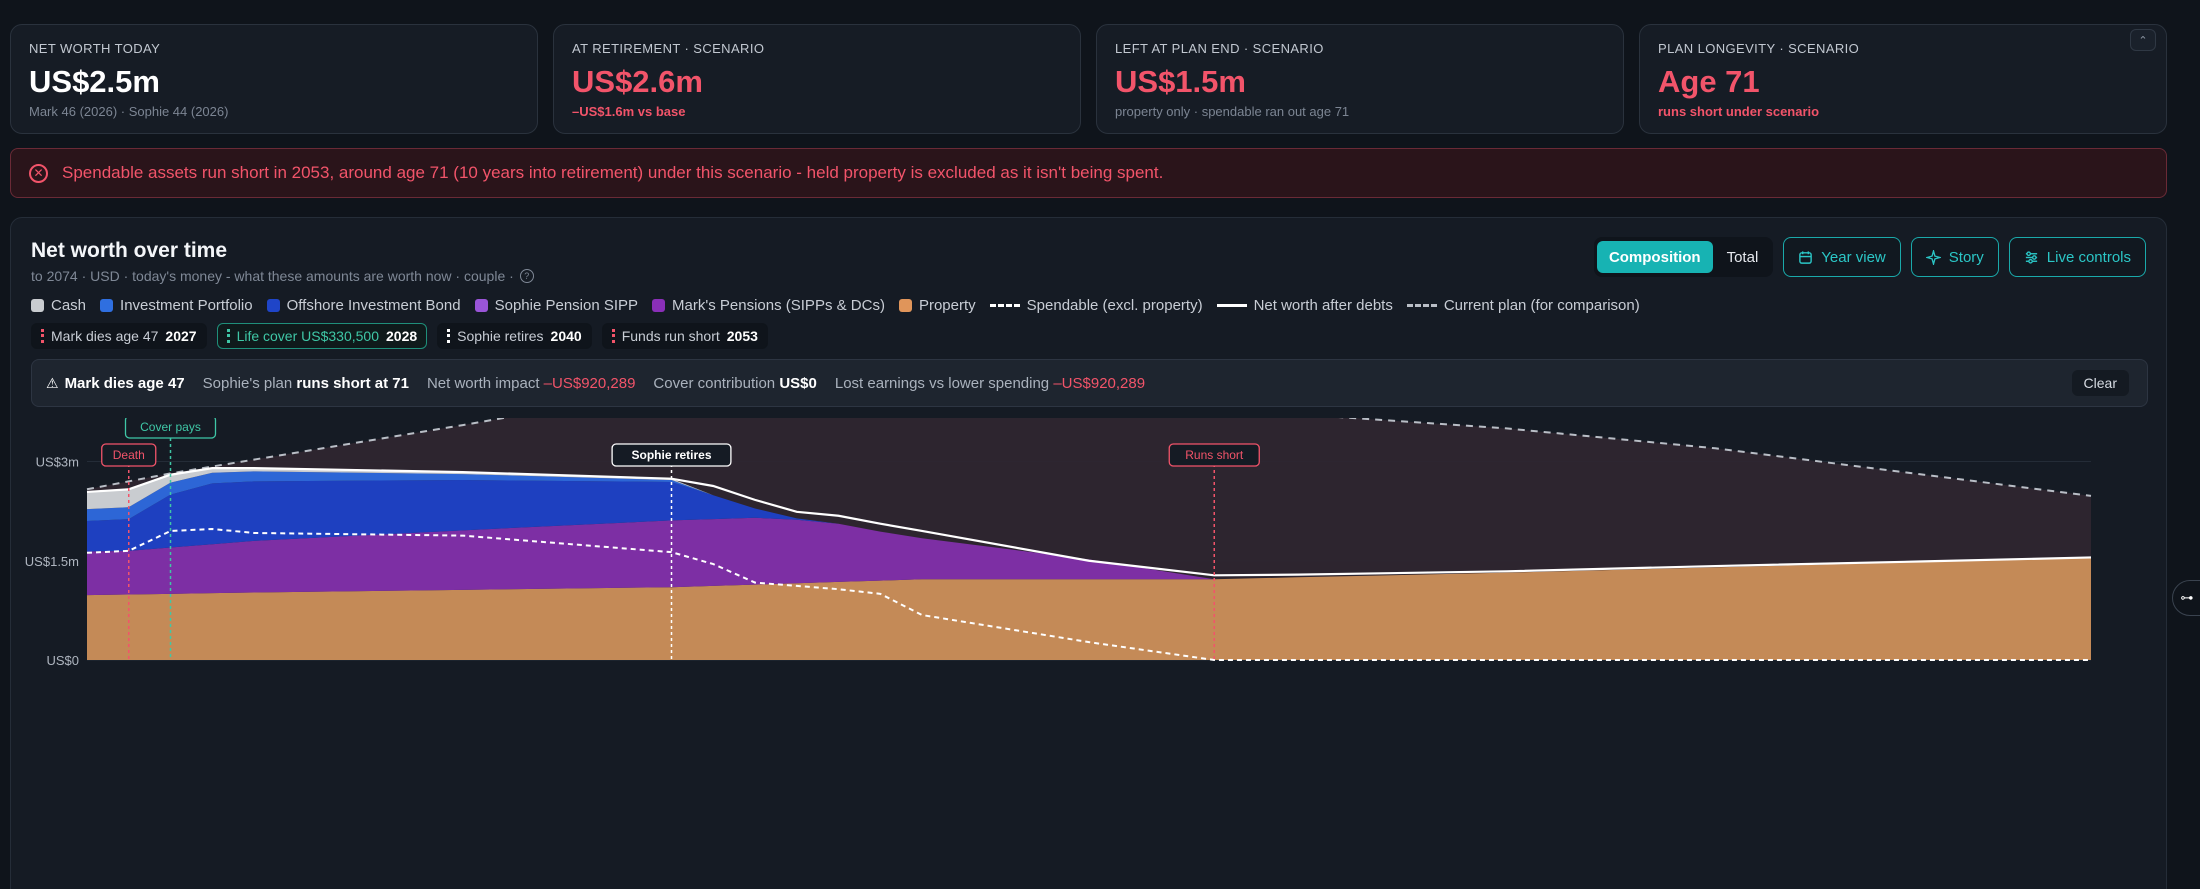 The width and height of the screenshot is (2200, 889). What do you see at coordinates (115, 383) in the screenshot?
I see `impact-title-group: ⚠ Mark dies age 47` at bounding box center [115, 383].